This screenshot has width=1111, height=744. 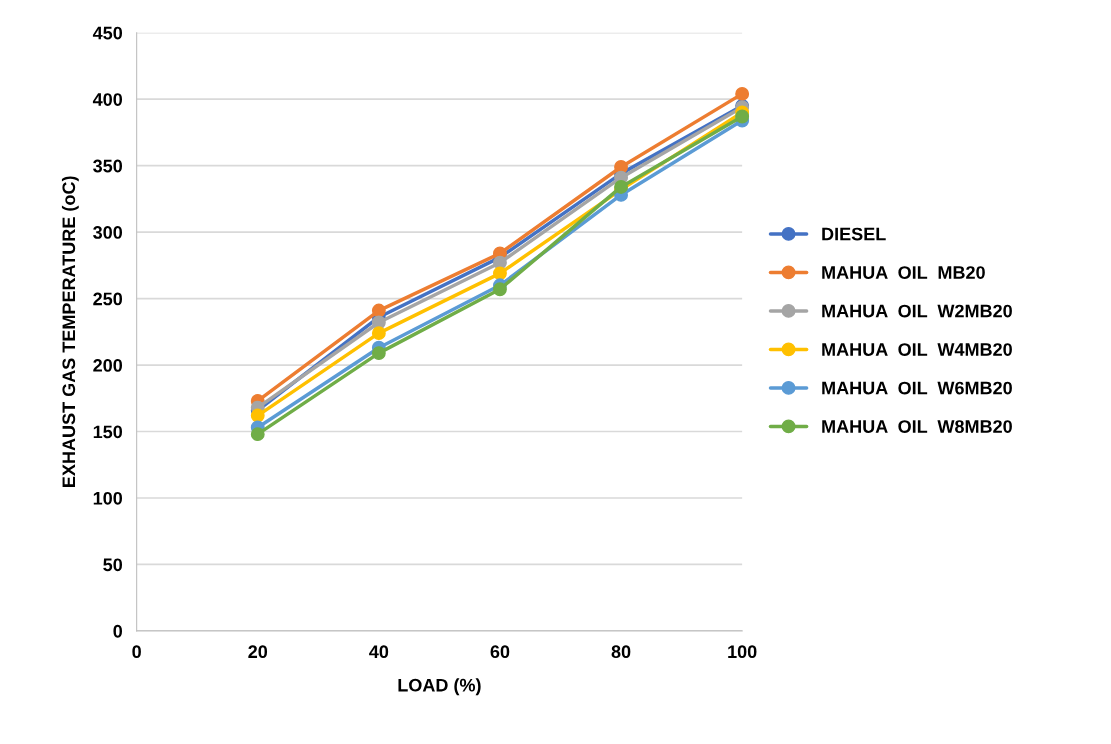 What do you see at coordinates (107, 33) in the screenshot?
I see `y-tick-label: 450` at bounding box center [107, 33].